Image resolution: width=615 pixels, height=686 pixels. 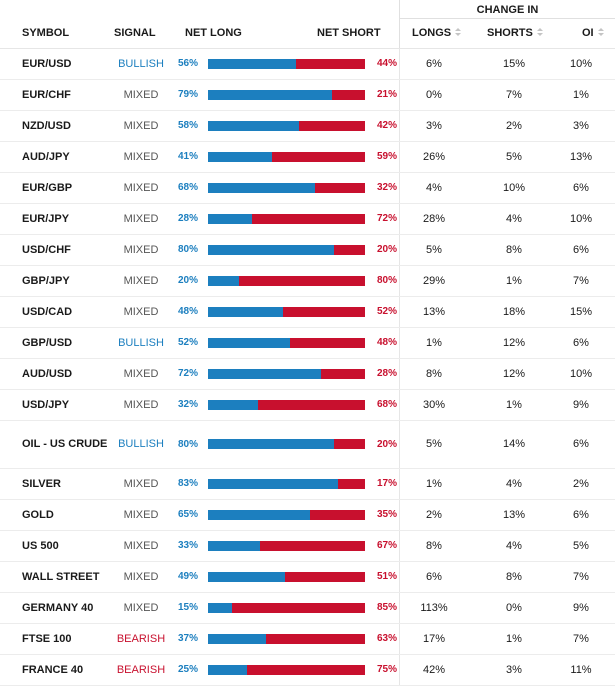 I want to click on table-row: GOLD MIXED 65% 35% 2% 13% 6%, so click(x=307, y=515).